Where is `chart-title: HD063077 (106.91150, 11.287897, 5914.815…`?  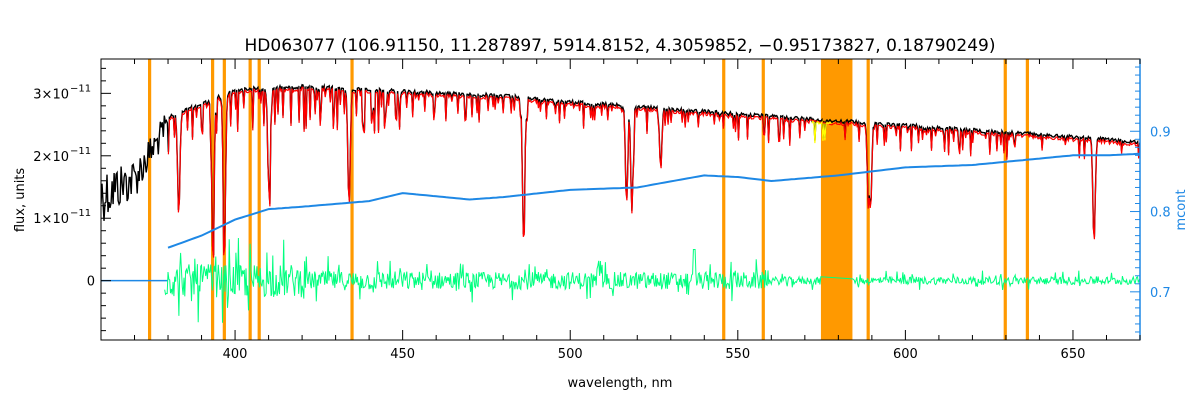 chart-title: HD063077 (106.91150, 11.287897, 5914.815… is located at coordinates (620, 46).